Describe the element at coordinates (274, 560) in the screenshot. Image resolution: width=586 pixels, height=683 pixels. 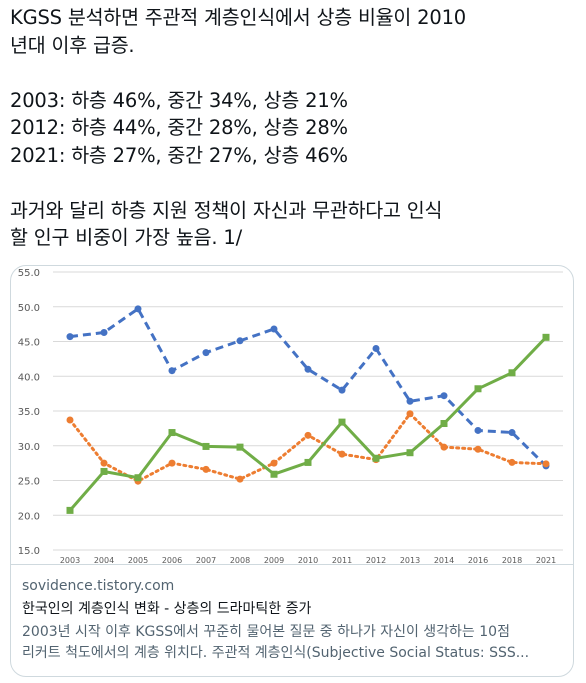
I see `x-tick-label: 2009` at that location.